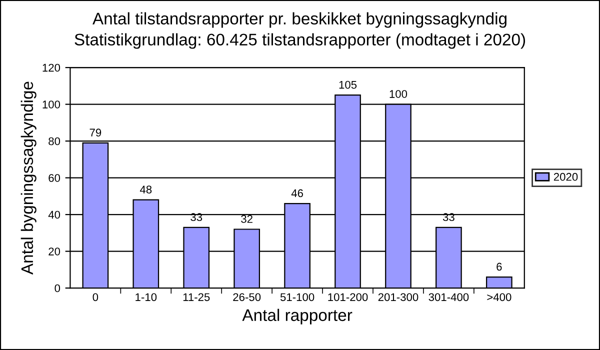 Image resolution: width=600 pixels, height=350 pixels. I want to click on x-tick-label: 26-50, so click(247, 297).